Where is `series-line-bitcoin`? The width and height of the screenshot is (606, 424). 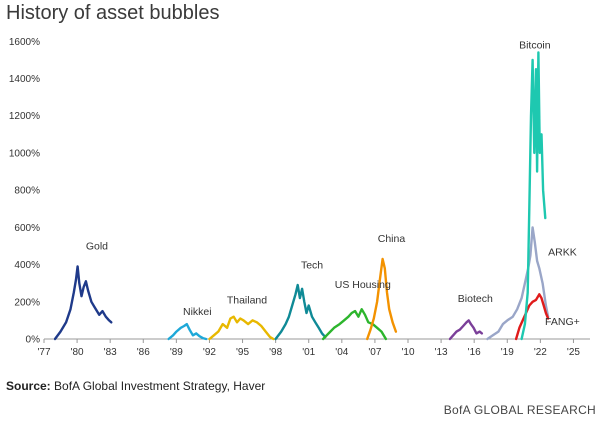
series-line-bitcoin is located at coordinates (533, 196).